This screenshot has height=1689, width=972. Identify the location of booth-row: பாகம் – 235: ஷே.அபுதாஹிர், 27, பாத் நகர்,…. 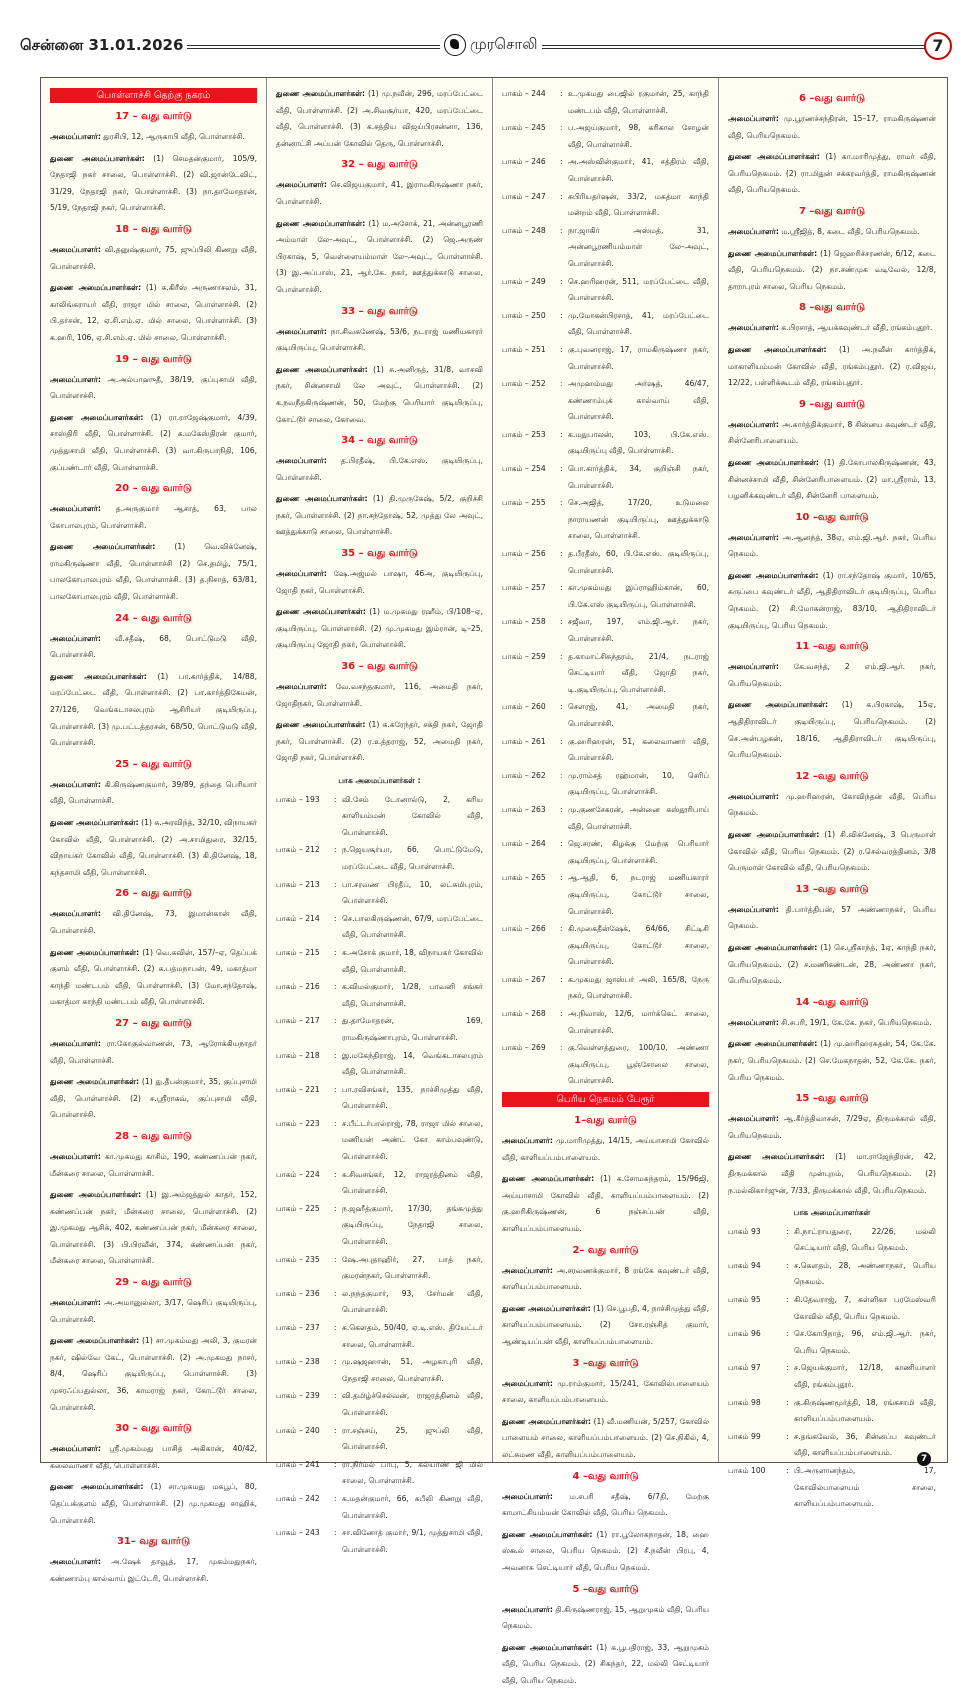
(379, 1268).